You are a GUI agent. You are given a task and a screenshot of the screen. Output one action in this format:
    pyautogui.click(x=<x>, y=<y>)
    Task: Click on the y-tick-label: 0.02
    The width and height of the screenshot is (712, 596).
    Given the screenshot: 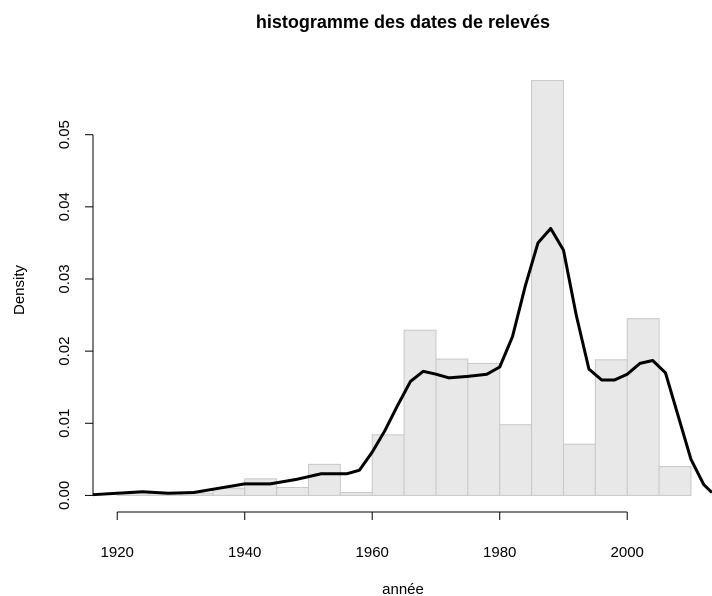 What is the action you would take?
    pyautogui.click(x=64, y=351)
    